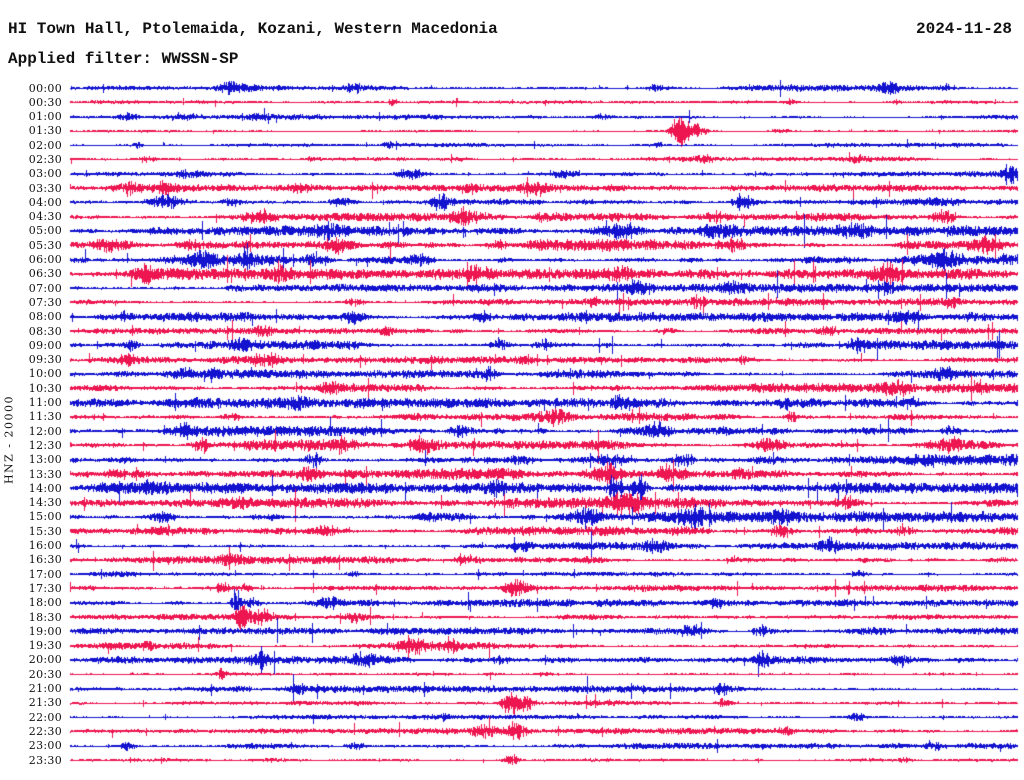 The height and width of the screenshot is (780, 1024). Describe the element at coordinates (45, 131) in the screenshot. I see `time-label: 01:30` at that location.